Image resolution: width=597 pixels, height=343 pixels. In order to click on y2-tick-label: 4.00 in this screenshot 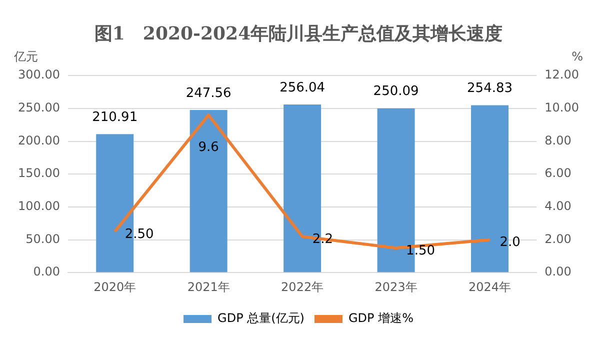, I will do `click(558, 206)`.